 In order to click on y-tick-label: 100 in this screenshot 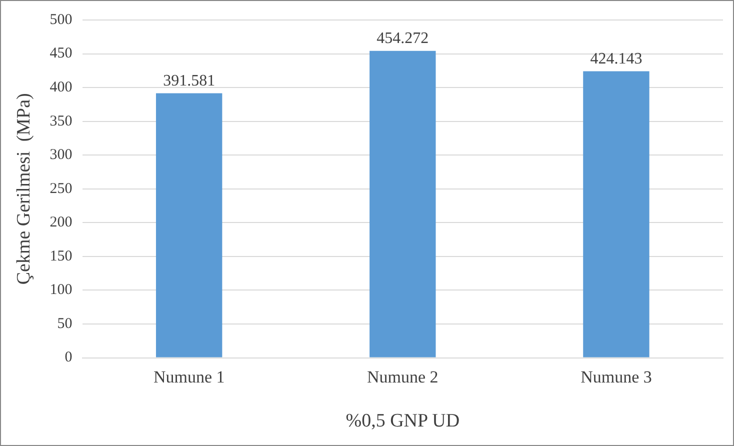, I will do `click(61, 290)`.